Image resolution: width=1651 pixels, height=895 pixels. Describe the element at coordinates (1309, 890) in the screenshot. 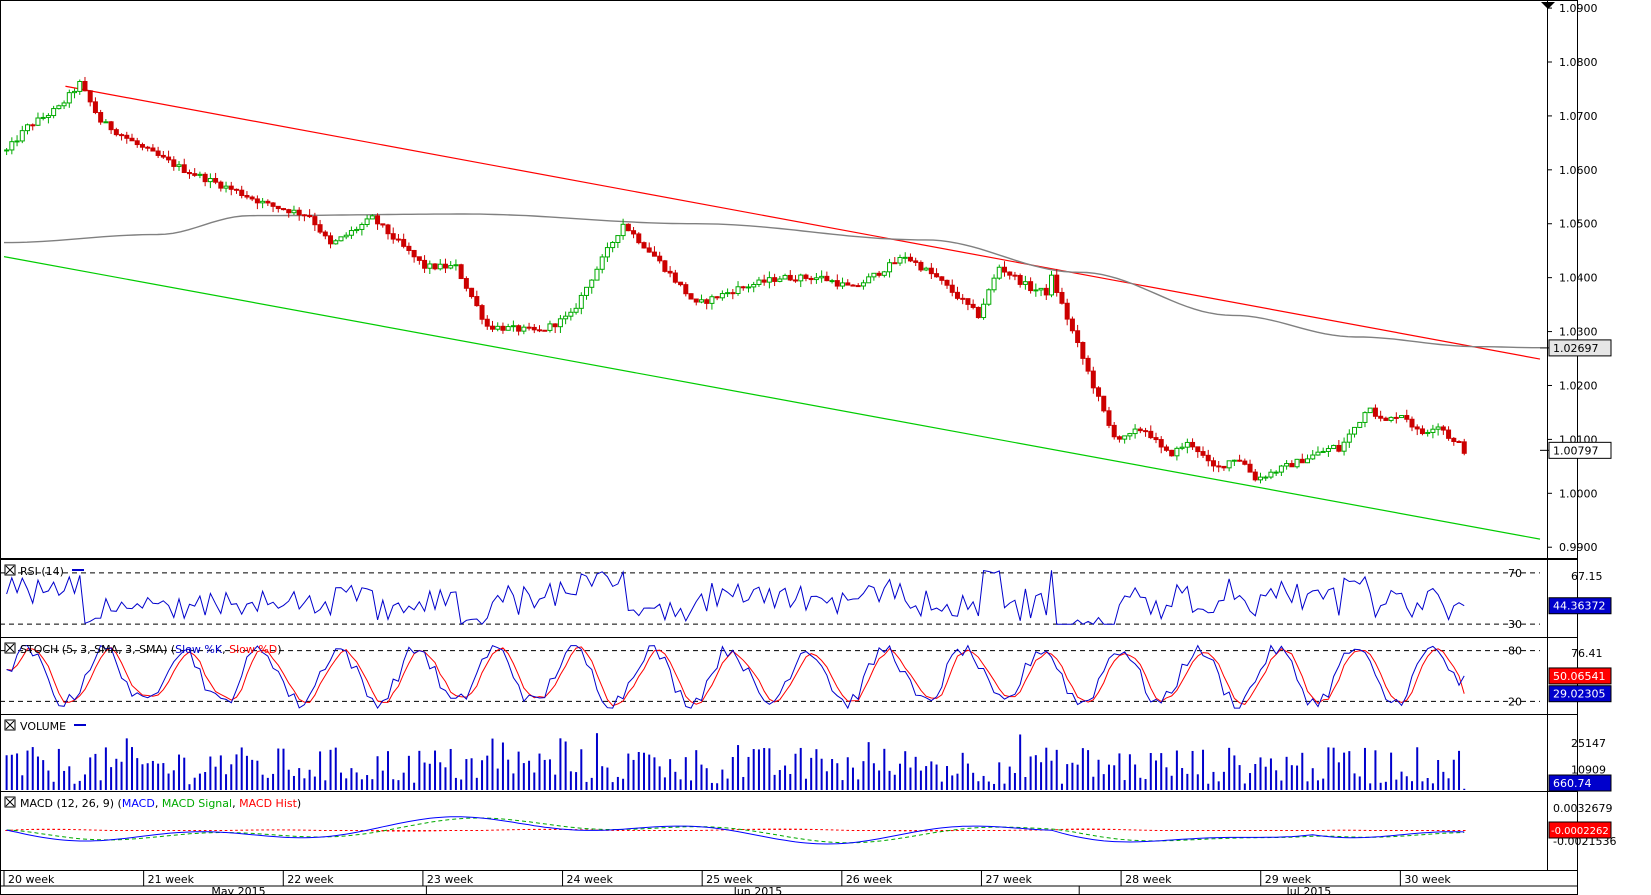

I see `month-label: Jul 2015` at that location.